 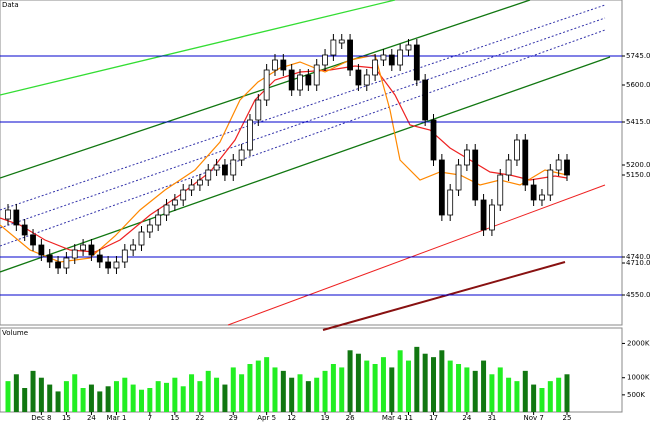 I want to click on volume-title: Volume, so click(x=15, y=333).